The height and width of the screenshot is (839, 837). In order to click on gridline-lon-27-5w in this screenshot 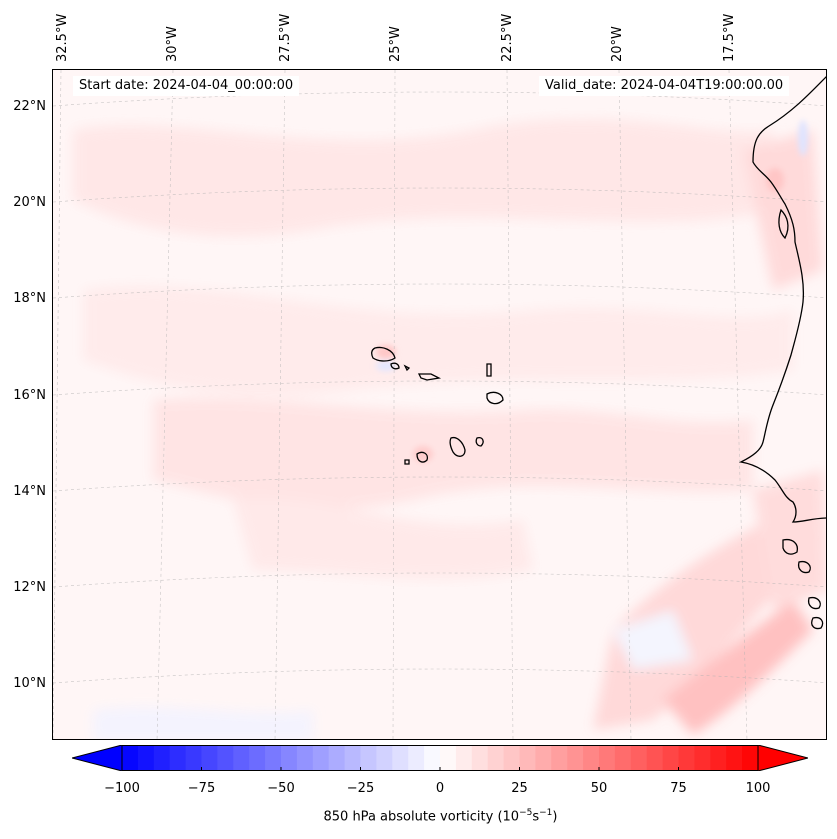, I will do `click(280, 404)`.